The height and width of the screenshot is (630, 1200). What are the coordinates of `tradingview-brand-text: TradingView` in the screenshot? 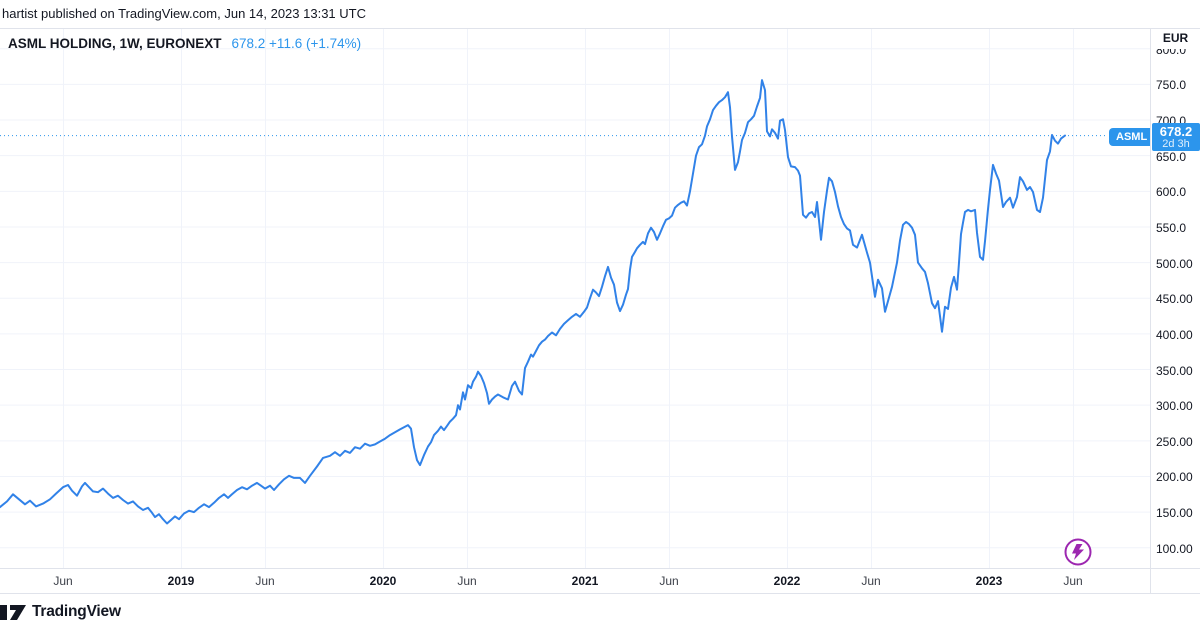 It's located at (76, 611).